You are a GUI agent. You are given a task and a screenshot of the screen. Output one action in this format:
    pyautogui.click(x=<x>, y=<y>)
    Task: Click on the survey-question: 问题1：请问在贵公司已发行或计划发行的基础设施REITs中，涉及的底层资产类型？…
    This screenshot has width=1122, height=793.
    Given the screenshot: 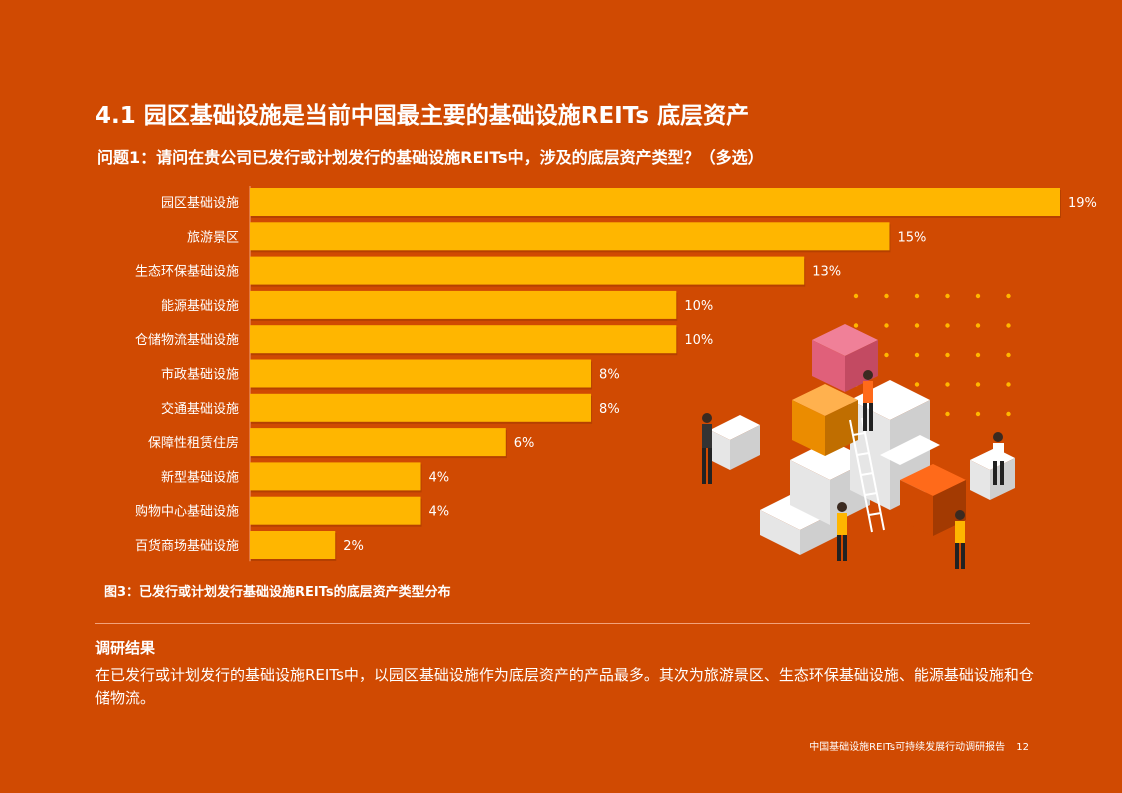 What is the action you would take?
    pyautogui.click(x=430, y=157)
    